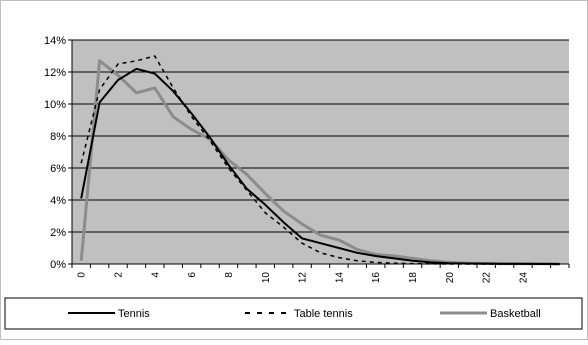 The width and height of the screenshot is (588, 345). I want to click on x-tick-label: 20, so click(450, 278).